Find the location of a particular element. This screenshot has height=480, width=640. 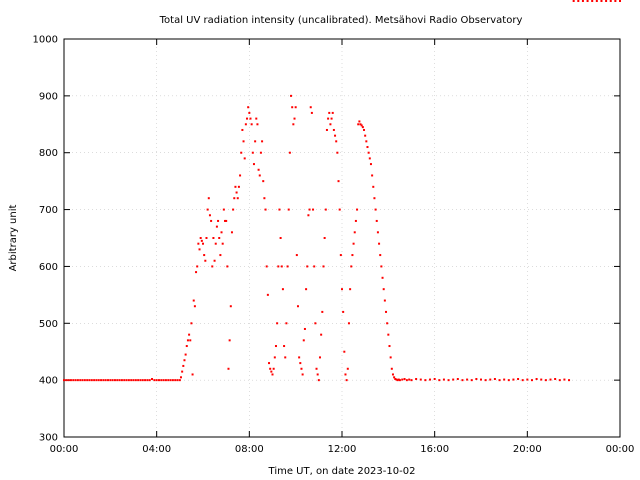

x-tick-label: 08:00 is located at coordinates (249, 449).